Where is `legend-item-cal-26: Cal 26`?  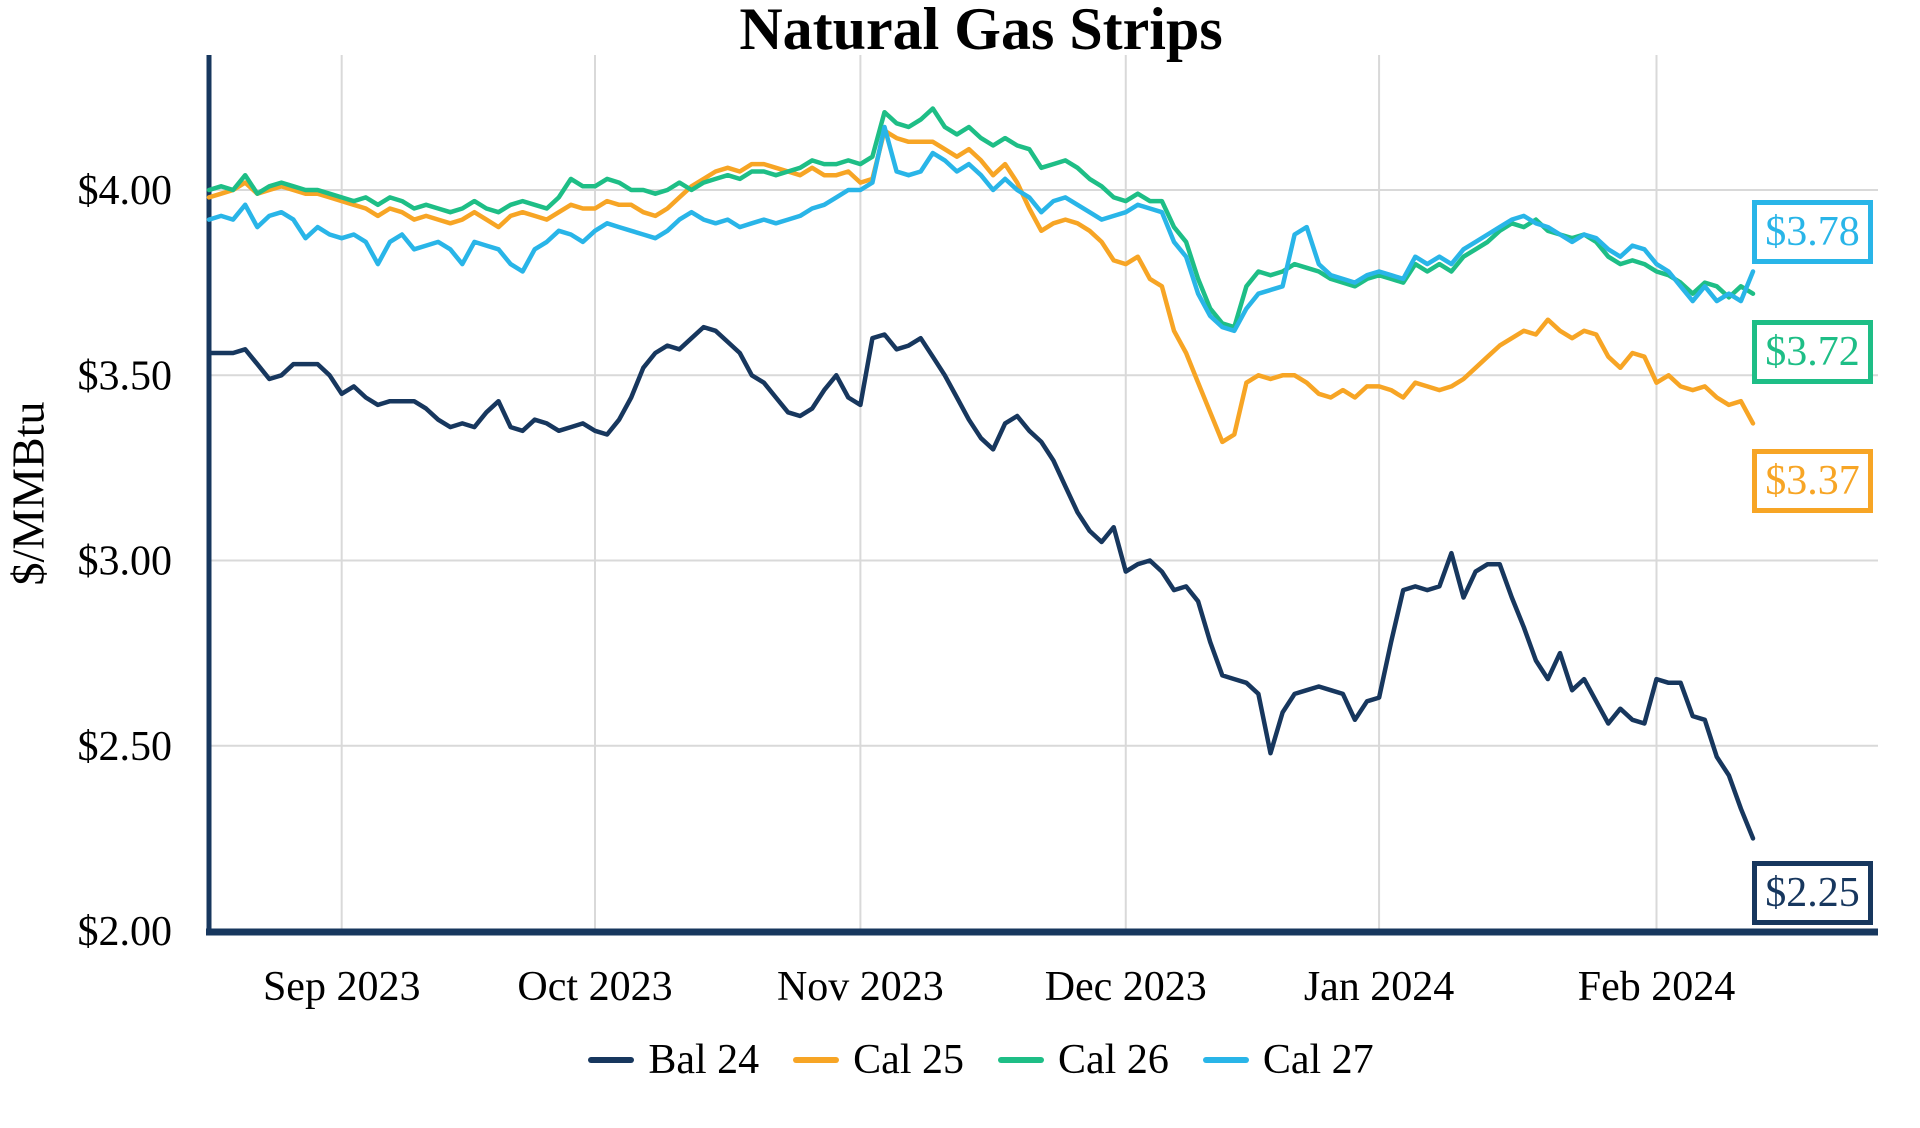
legend-item-cal-26: Cal 26 is located at coordinates (1083, 1060).